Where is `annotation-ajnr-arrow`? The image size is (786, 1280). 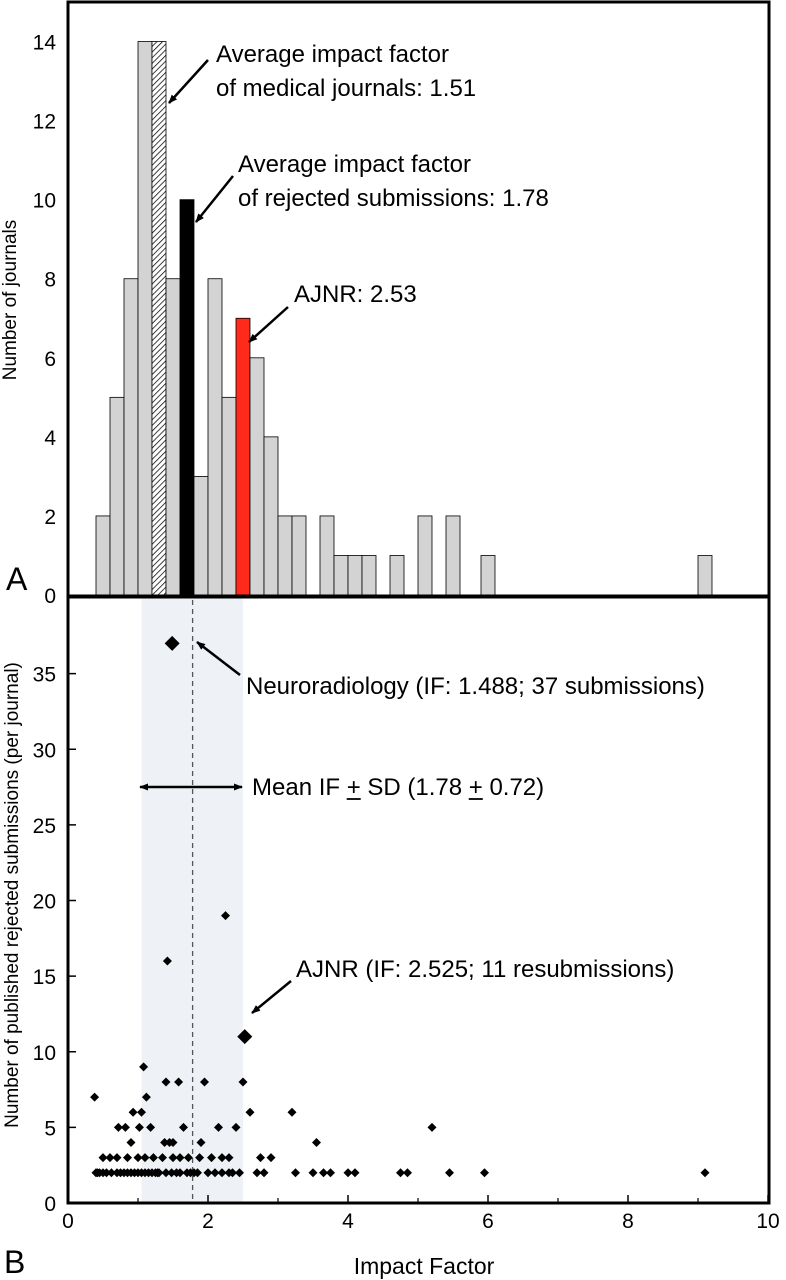 annotation-ajnr-arrow is located at coordinates (268, 324).